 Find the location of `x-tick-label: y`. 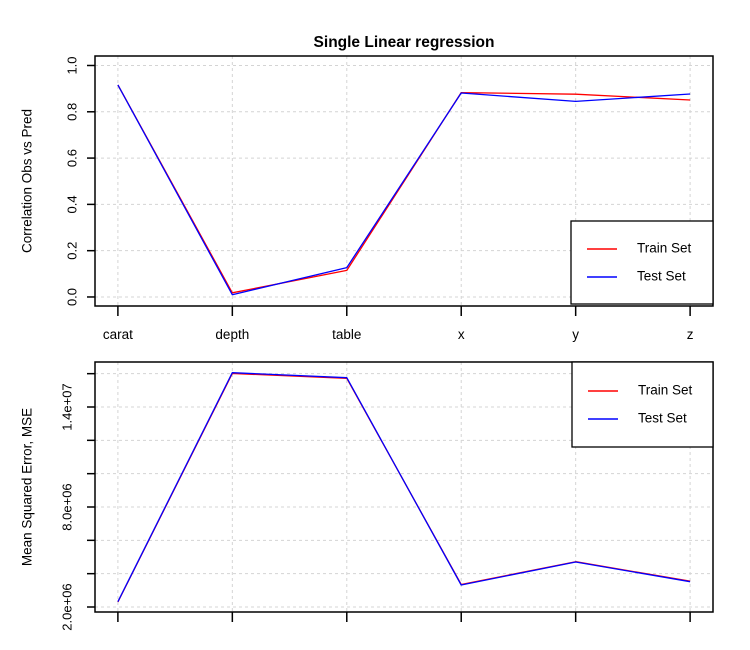

x-tick-label: y is located at coordinates (575, 334).